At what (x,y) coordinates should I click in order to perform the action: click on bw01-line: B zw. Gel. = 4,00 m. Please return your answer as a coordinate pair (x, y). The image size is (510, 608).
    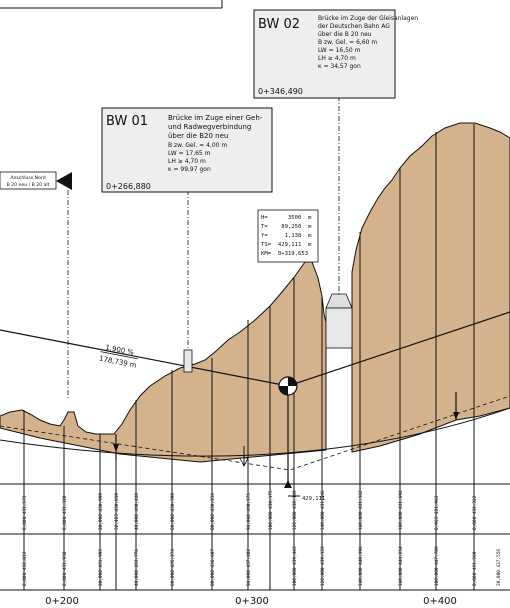
    Looking at the image, I should click on (197, 145).